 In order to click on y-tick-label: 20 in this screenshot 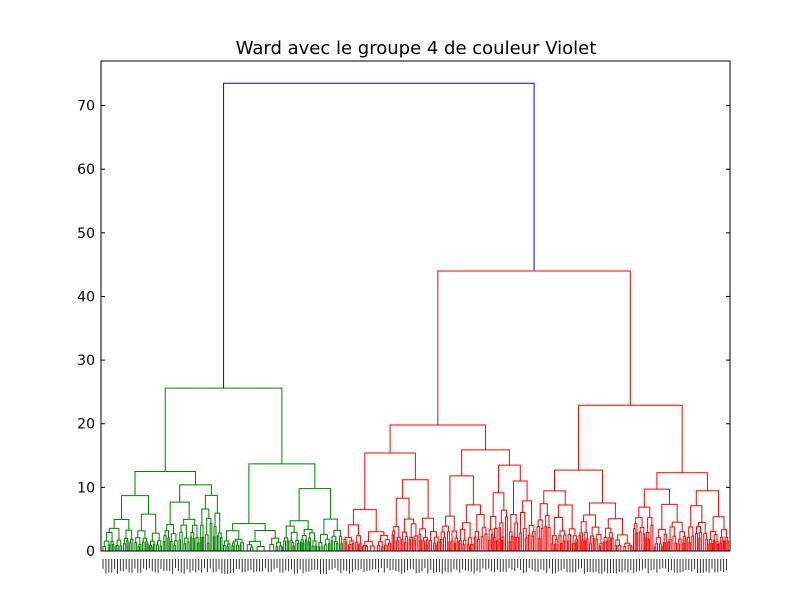, I will do `click(86, 425)`.